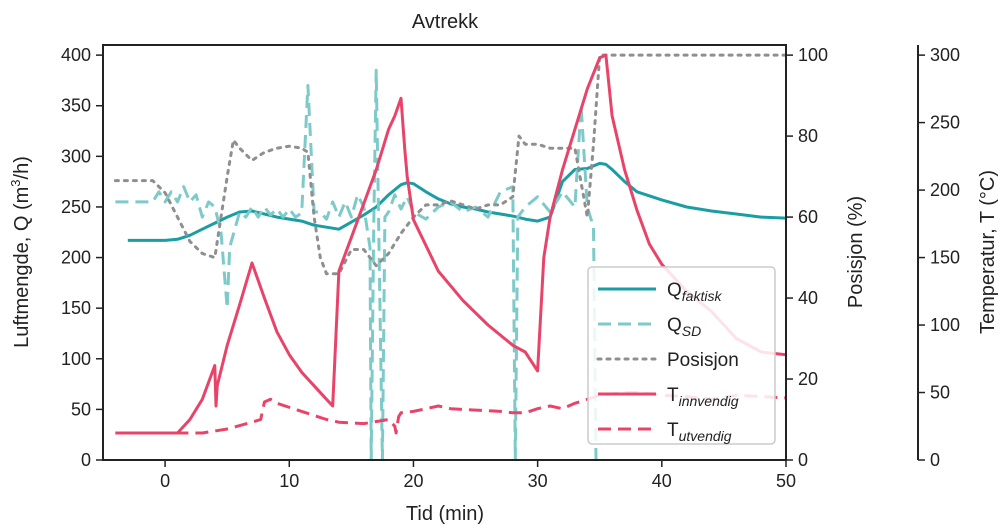 The width and height of the screenshot is (1005, 528). Describe the element at coordinates (945, 325) in the screenshot. I see `temperature-tick-label-100: 100` at that location.